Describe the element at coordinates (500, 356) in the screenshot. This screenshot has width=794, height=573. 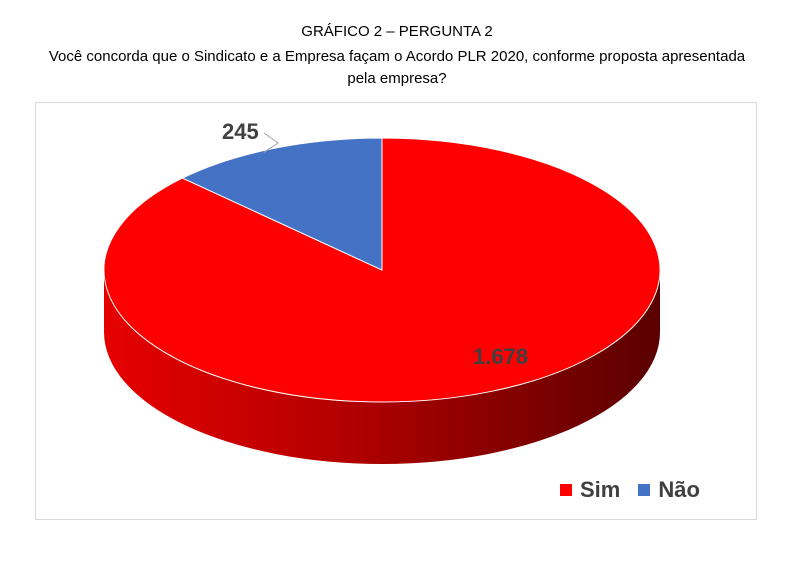
I see `data-label-sim: 1.678` at that location.